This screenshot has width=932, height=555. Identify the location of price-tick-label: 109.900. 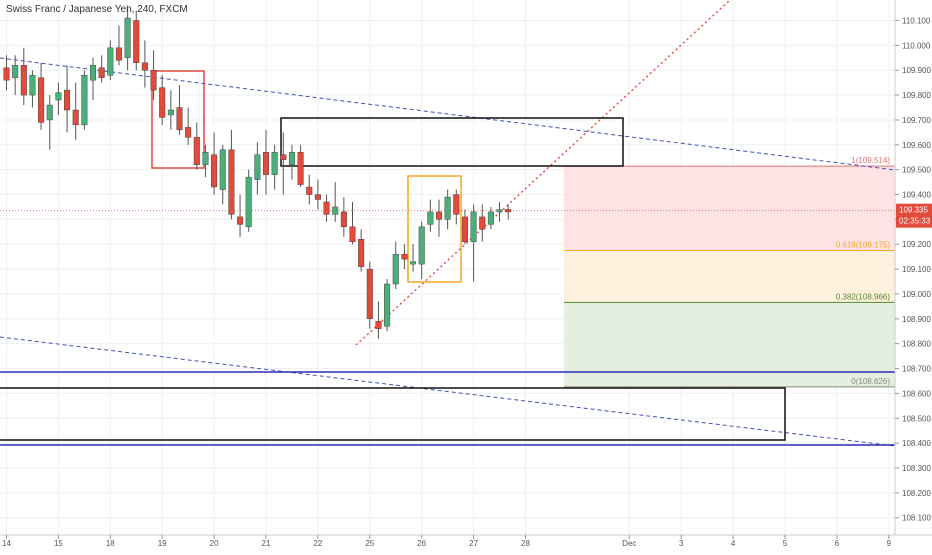
(916, 70).